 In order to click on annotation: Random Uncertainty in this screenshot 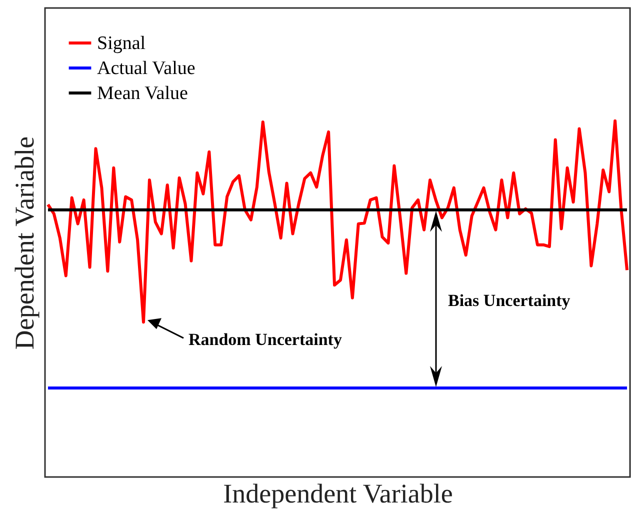, I will do `click(265, 340)`.